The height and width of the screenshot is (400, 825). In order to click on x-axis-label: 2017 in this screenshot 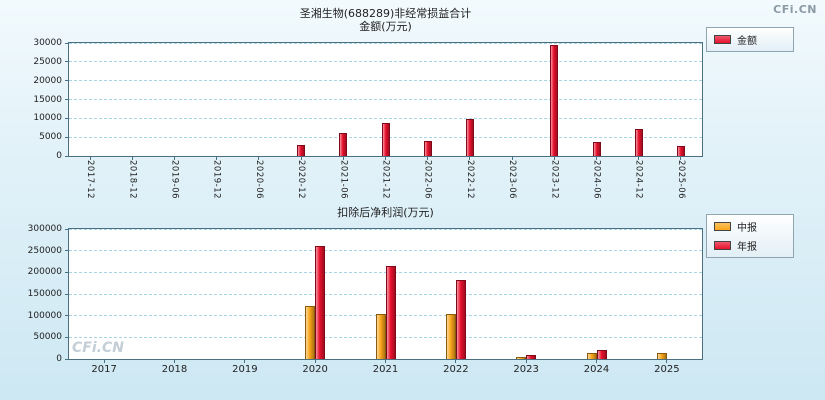, I will do `click(104, 369)`.